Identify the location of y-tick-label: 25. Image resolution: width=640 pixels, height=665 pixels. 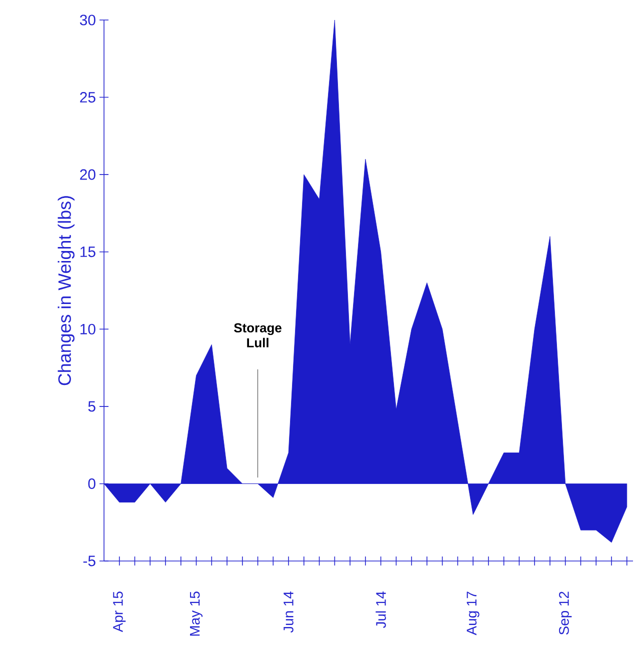
(88, 97).